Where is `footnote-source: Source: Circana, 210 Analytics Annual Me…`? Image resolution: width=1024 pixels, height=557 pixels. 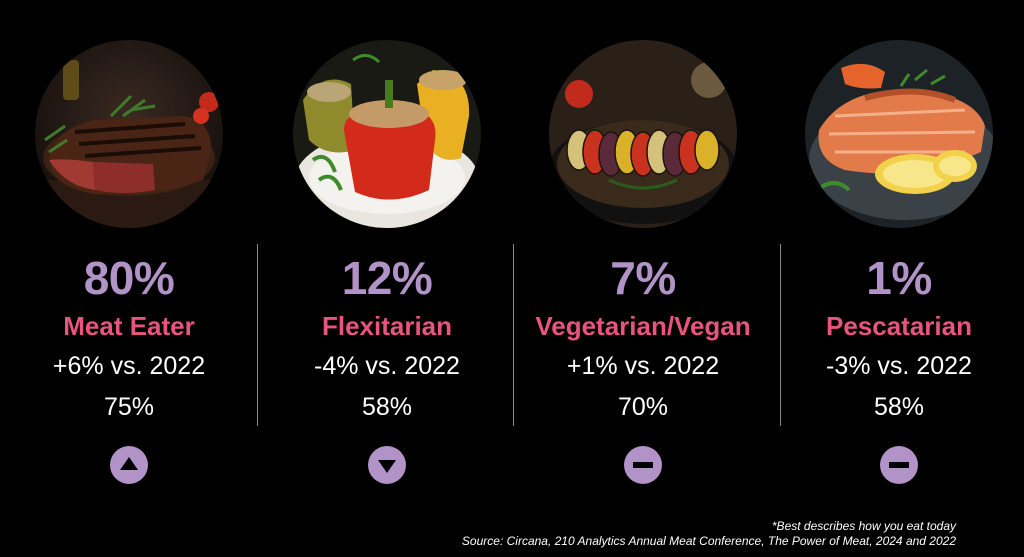
footnote-source: Source: Circana, 210 Analytics Annual Me… is located at coordinates (708, 541).